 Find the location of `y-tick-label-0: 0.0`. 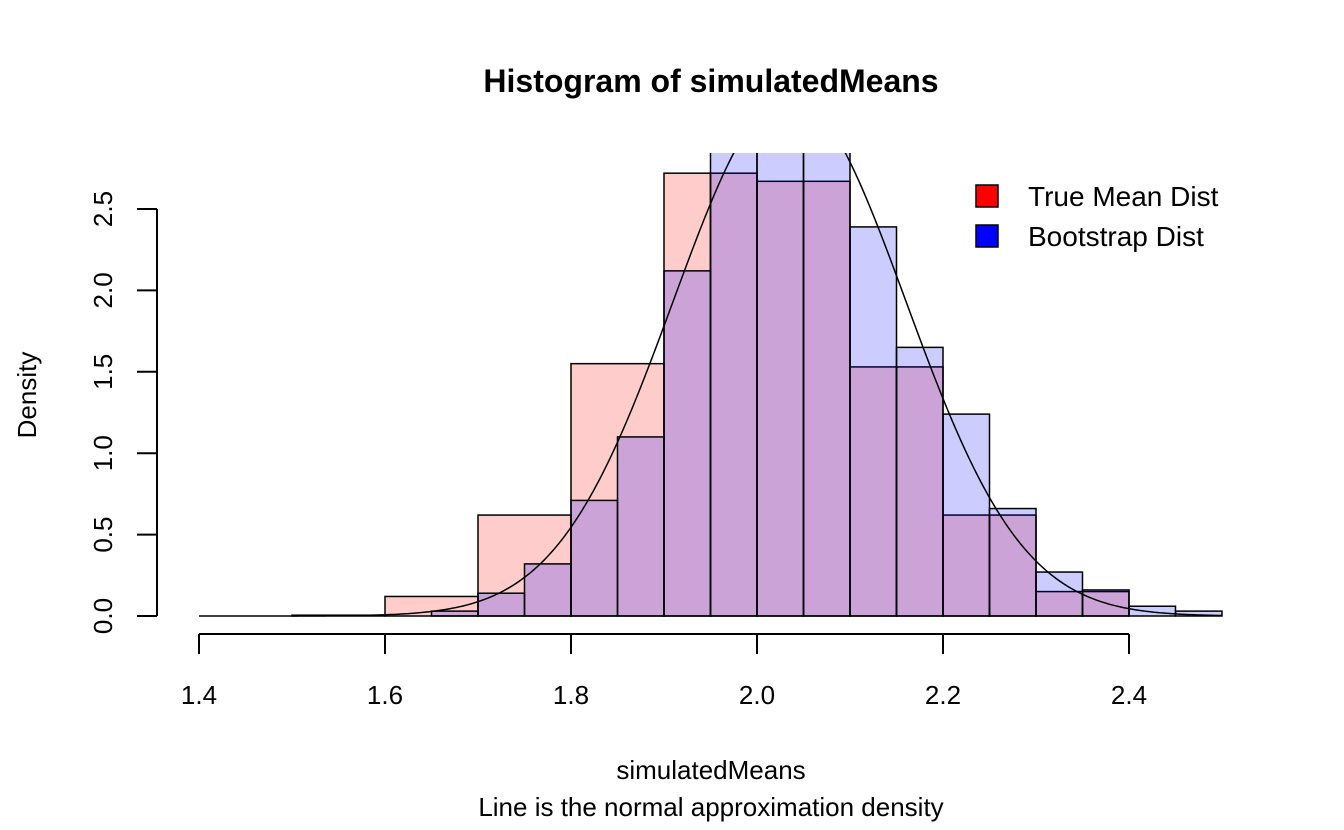

y-tick-label-0: 0.0 is located at coordinates (103, 616).